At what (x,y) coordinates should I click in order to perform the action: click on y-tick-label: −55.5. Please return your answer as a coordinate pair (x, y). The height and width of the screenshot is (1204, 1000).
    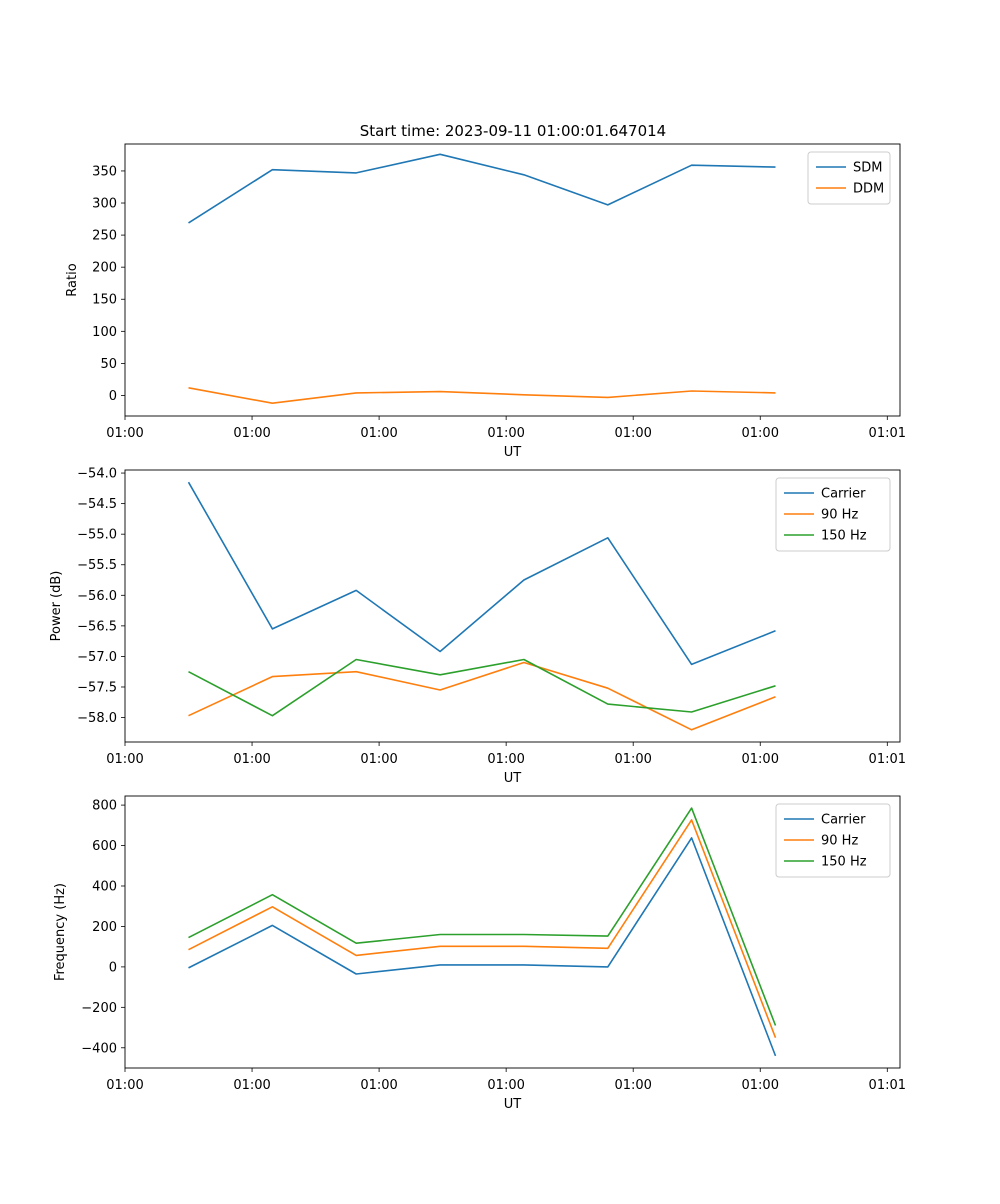
    Looking at the image, I should click on (97, 565).